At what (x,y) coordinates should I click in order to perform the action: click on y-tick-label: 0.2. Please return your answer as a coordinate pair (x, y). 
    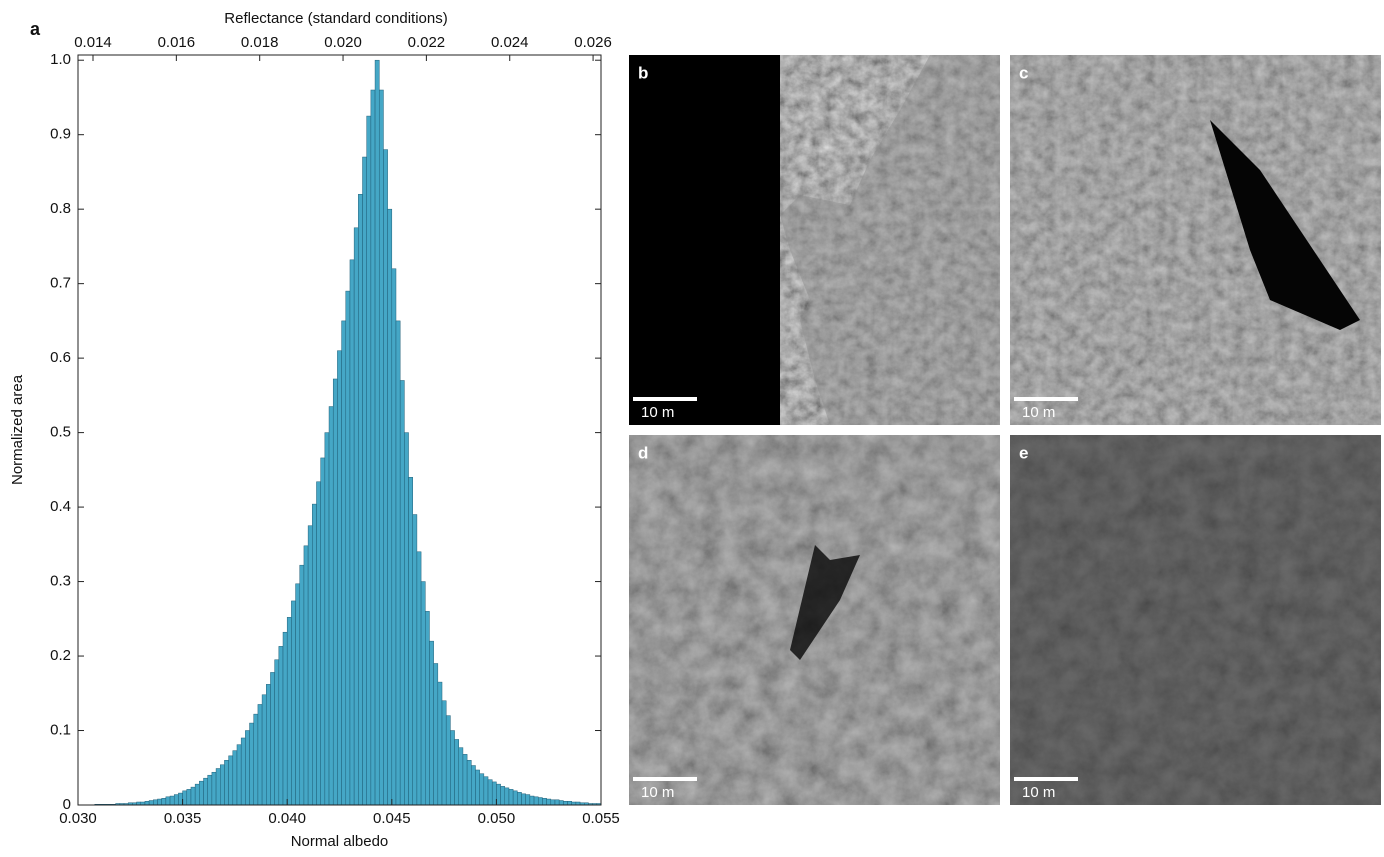
    Looking at the image, I should click on (60, 655).